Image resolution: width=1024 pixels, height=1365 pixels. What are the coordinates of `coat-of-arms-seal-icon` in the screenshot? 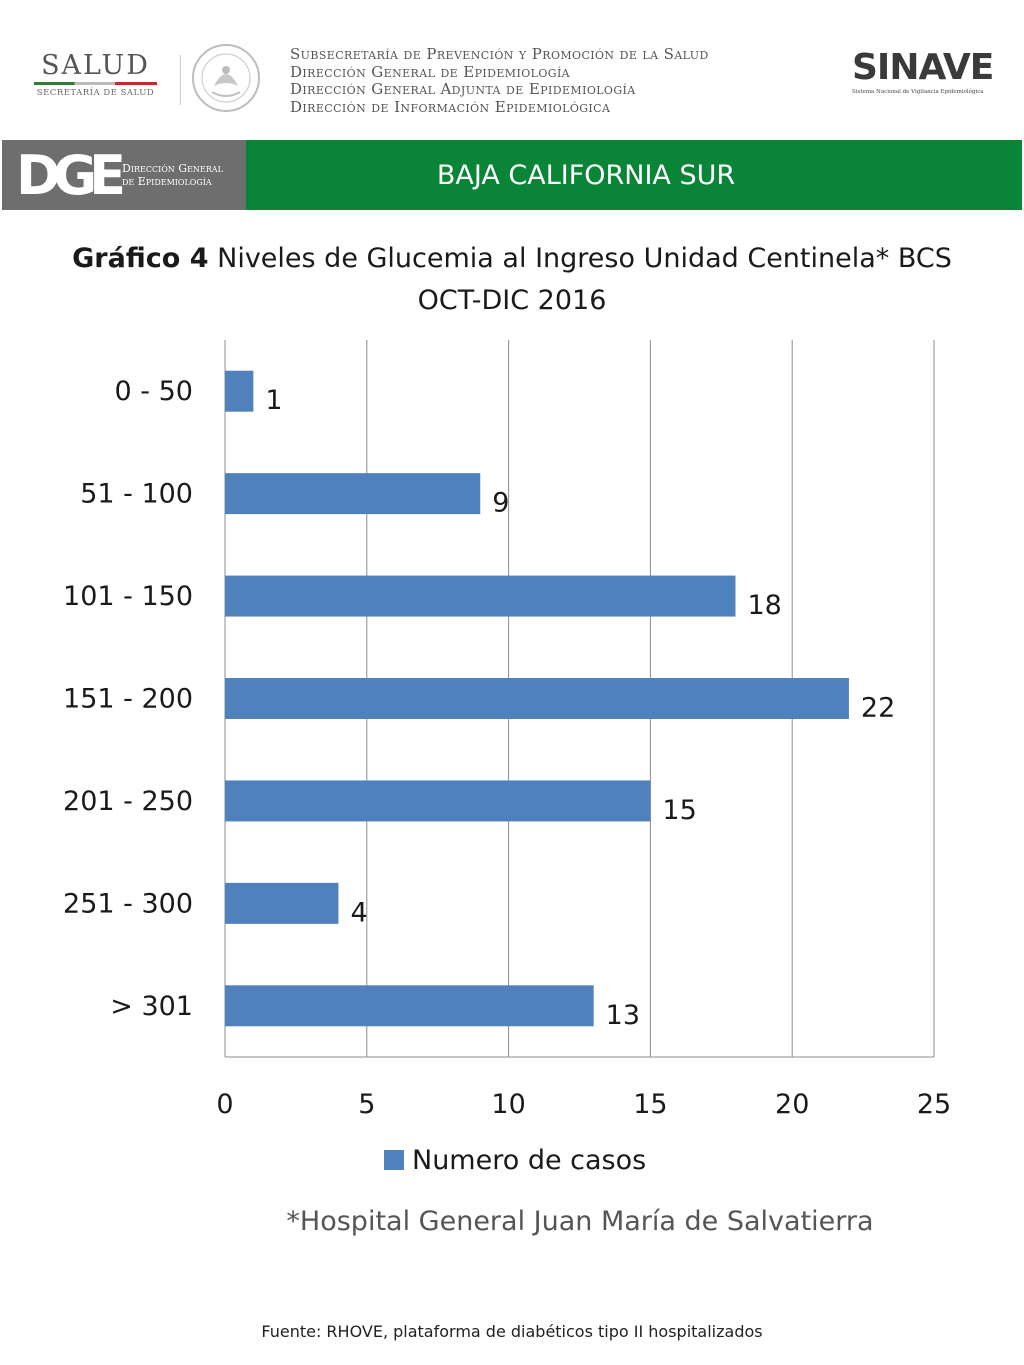 It's located at (226, 78).